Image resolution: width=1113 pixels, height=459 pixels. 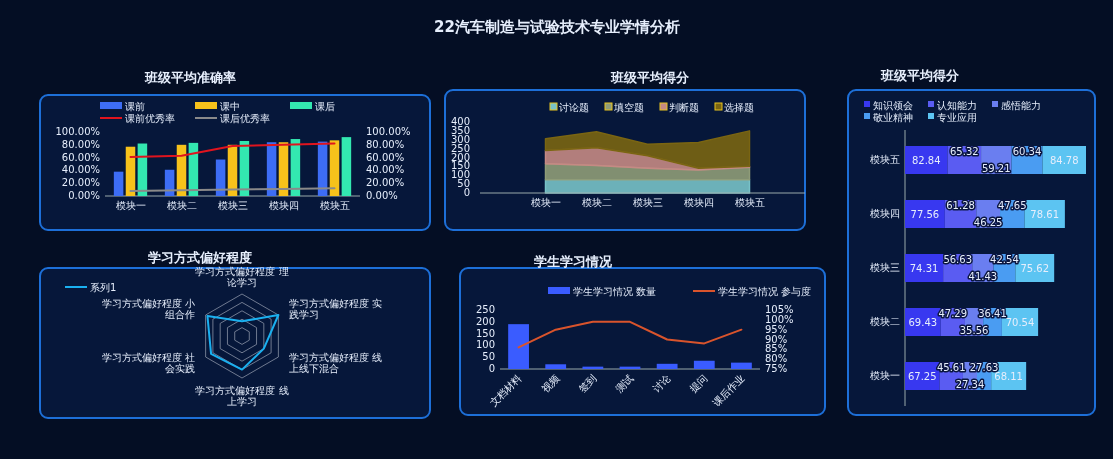 I want to click on data-label: 82.84, so click(x=926, y=160).